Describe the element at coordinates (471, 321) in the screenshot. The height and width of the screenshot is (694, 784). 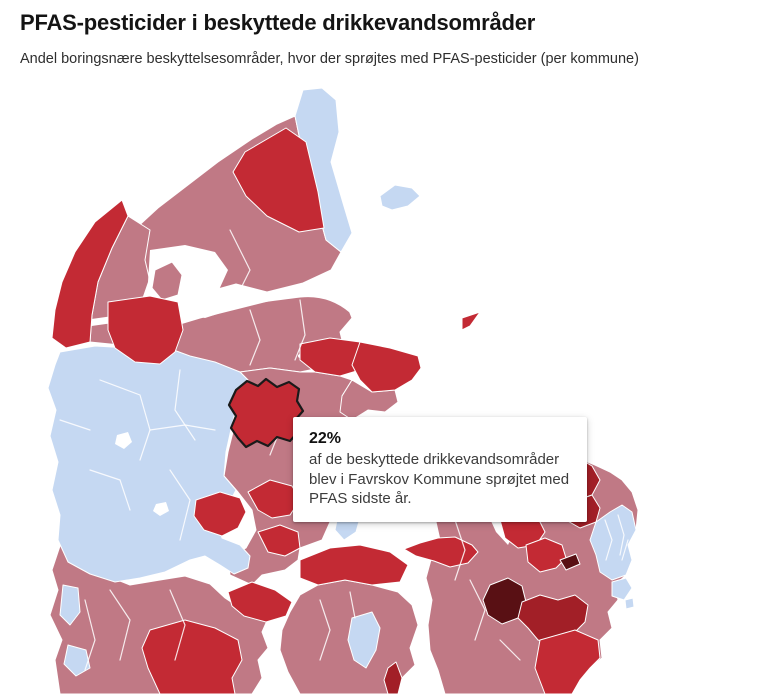
I see `island-anholt` at that location.